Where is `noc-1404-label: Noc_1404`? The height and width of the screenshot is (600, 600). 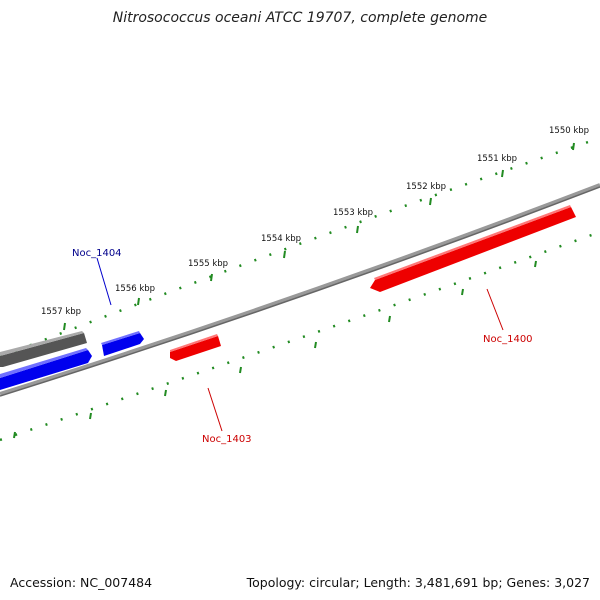
noc-1404-label: Noc_1404 is located at coordinates (97, 253).